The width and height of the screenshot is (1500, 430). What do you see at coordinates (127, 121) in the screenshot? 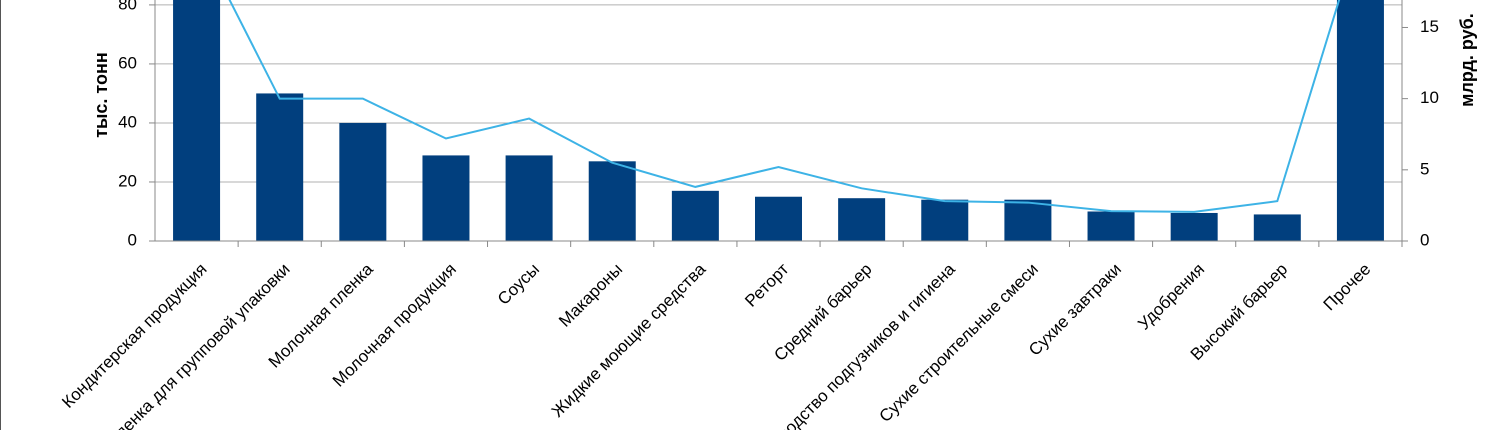
I see `y-tick-label: 40` at bounding box center [127, 121].